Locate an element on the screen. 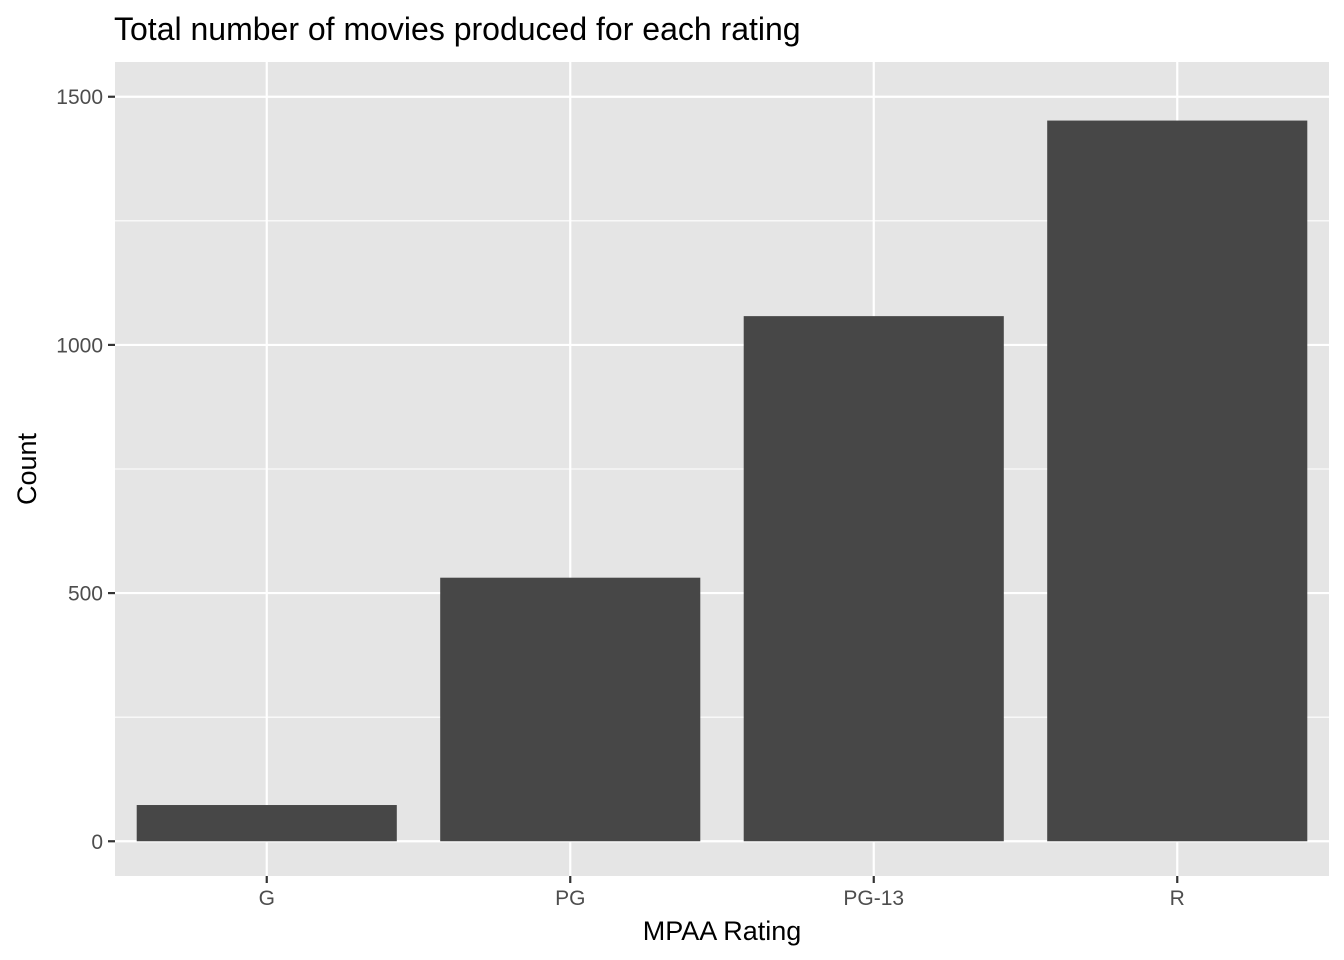 This screenshot has height=960, width=1344. y-tick-label: 1000 is located at coordinates (79, 345).